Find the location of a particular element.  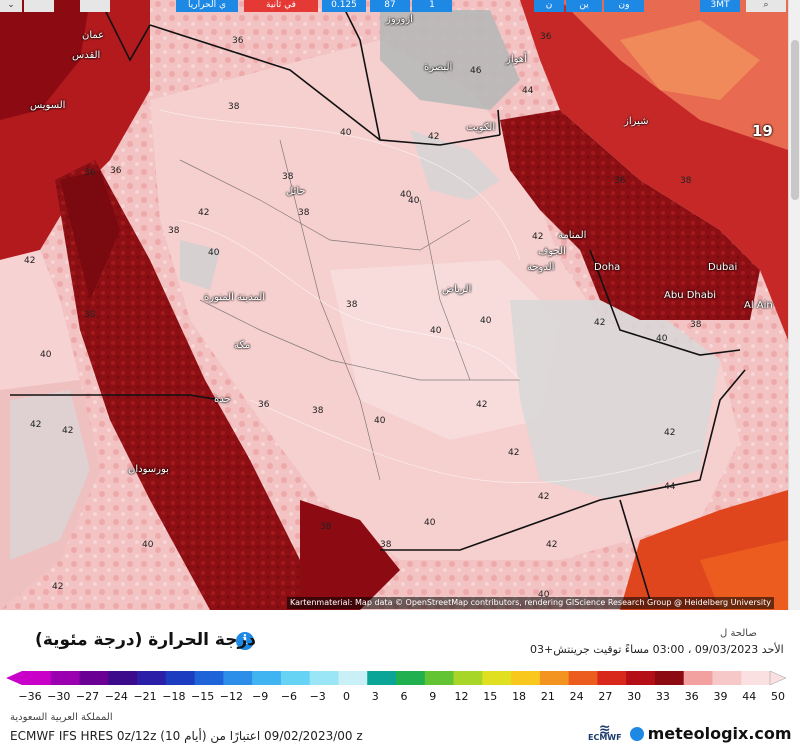

valid-label: صالحة ل is located at coordinates (738, 633).